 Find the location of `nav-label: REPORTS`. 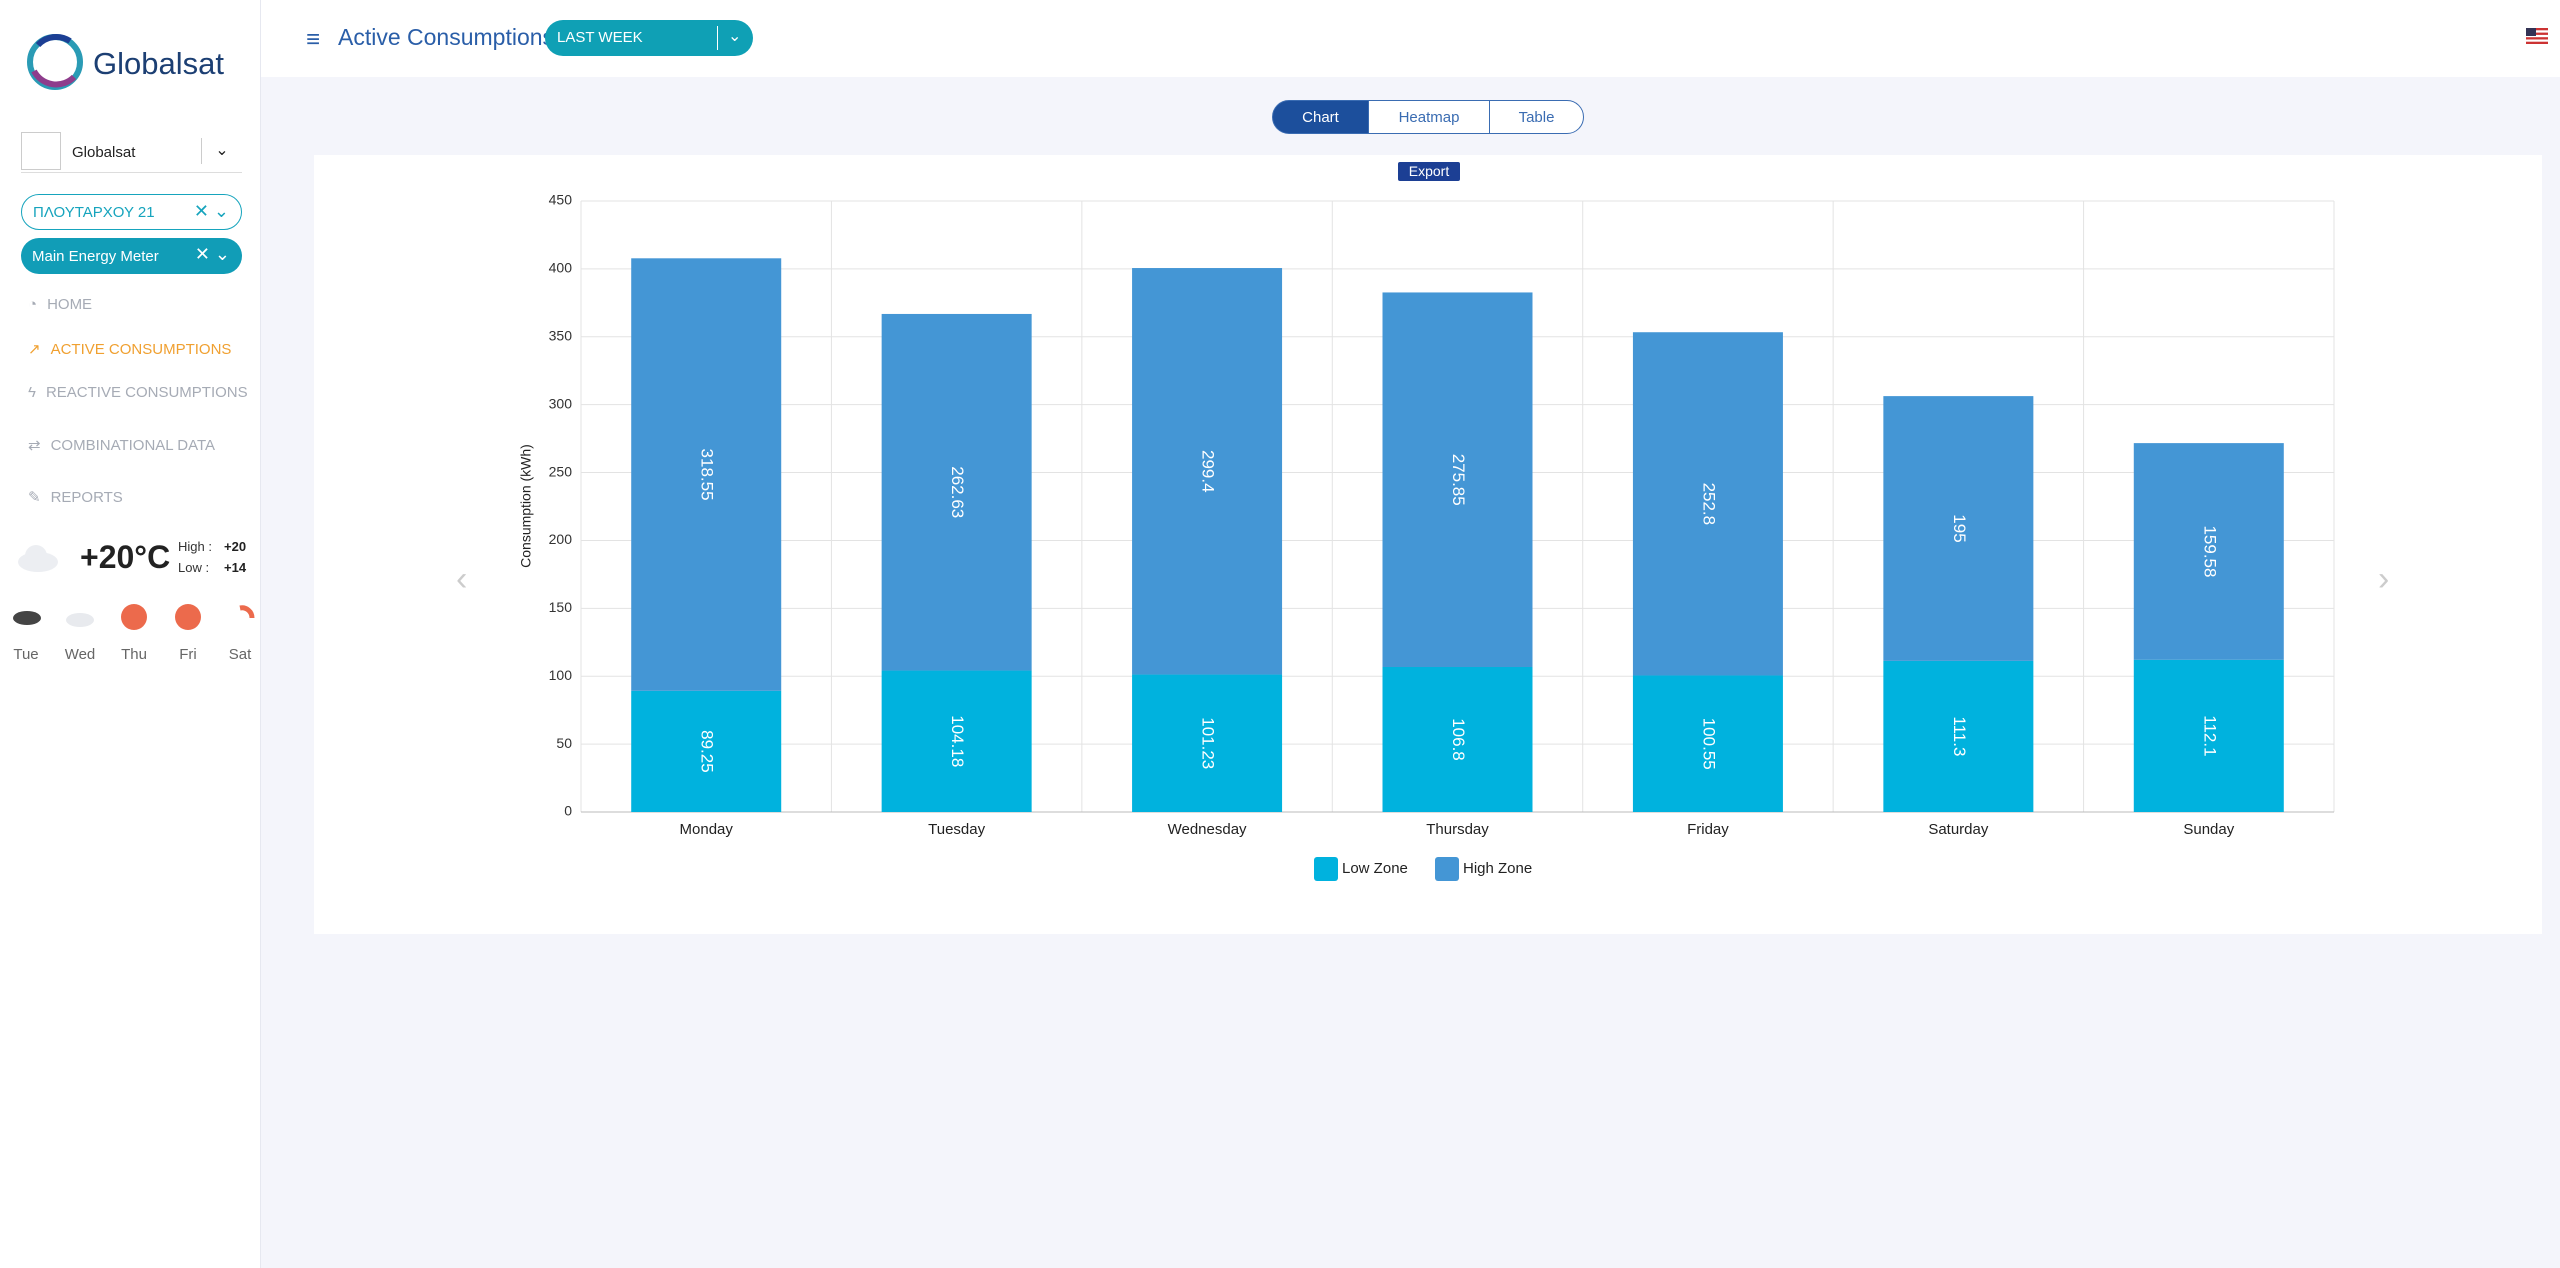

nav-label: REPORTS is located at coordinates (86, 497).